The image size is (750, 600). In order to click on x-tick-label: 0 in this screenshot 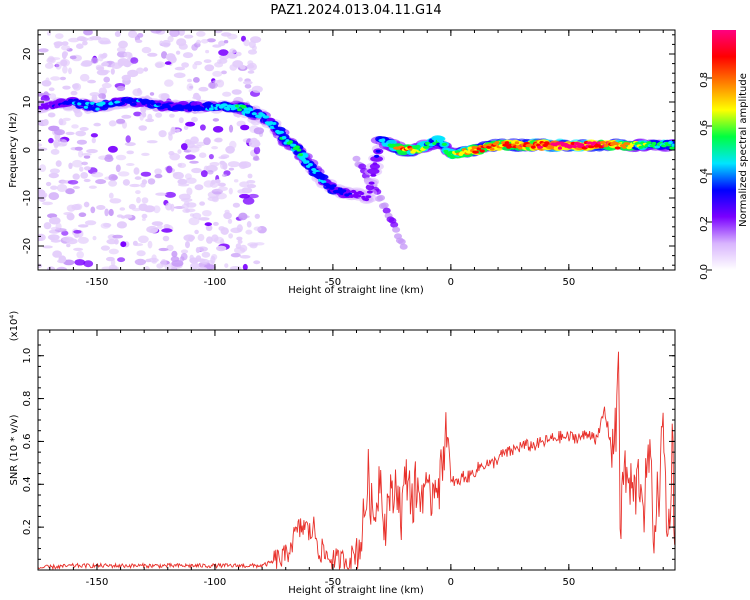, I will do `click(451, 582)`.